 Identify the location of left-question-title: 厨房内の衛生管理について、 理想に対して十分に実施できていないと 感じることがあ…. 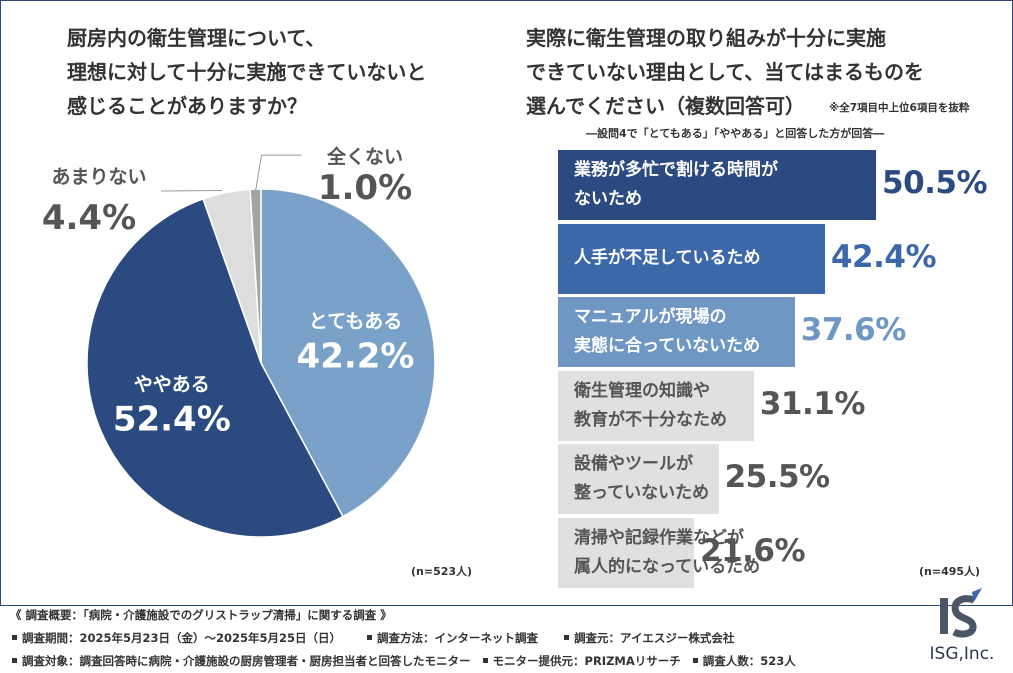
(246, 72).